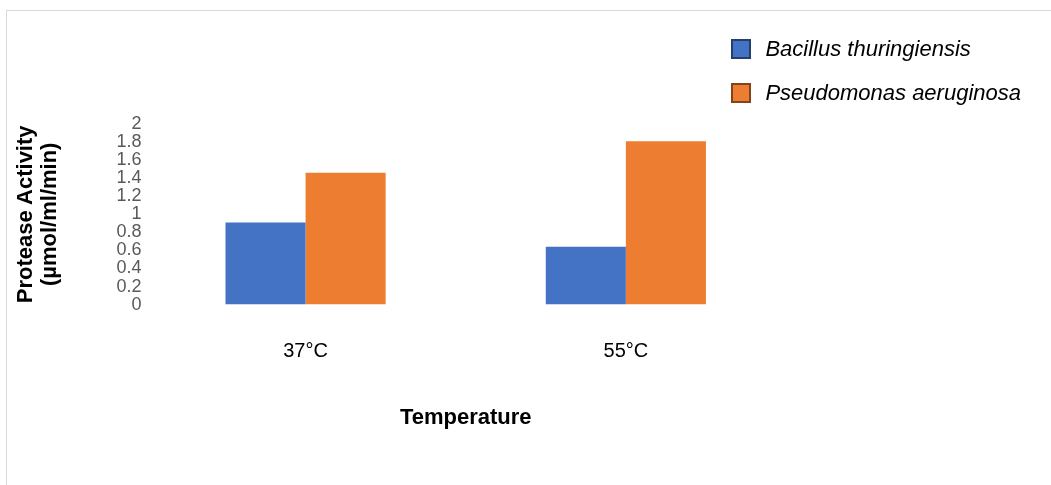 The width and height of the screenshot is (1051, 485). What do you see at coordinates (868, 49) in the screenshot?
I see `legend-label: Bacillus thuringiensis` at bounding box center [868, 49].